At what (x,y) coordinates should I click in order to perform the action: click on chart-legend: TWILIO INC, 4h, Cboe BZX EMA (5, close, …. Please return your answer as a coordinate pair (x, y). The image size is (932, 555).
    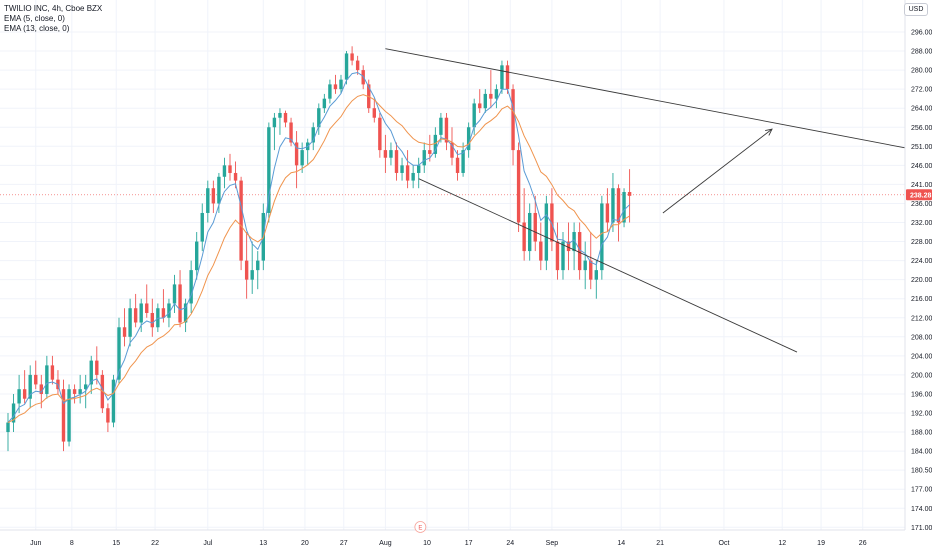
    Looking at the image, I should click on (53, 19).